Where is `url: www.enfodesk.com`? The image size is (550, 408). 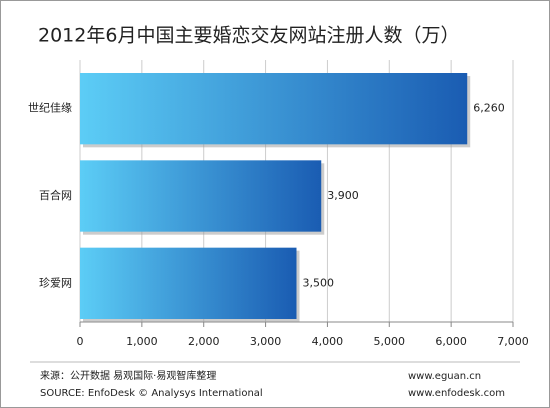
url: www.enfodesk.com is located at coordinates (456, 393).